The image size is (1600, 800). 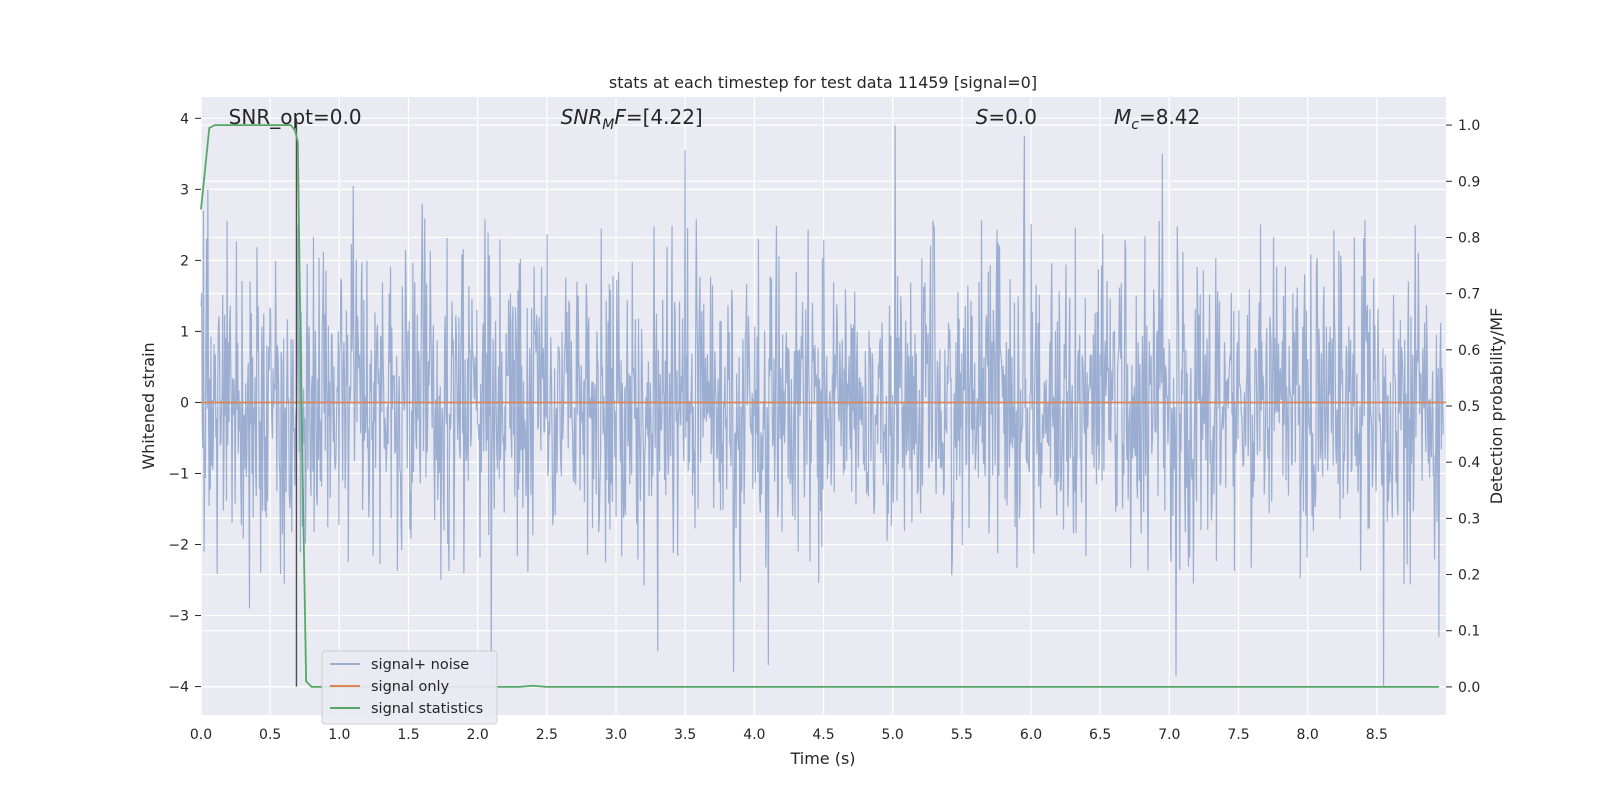 I want to click on y-right-tick-label: 1.0, so click(x=1469, y=126).